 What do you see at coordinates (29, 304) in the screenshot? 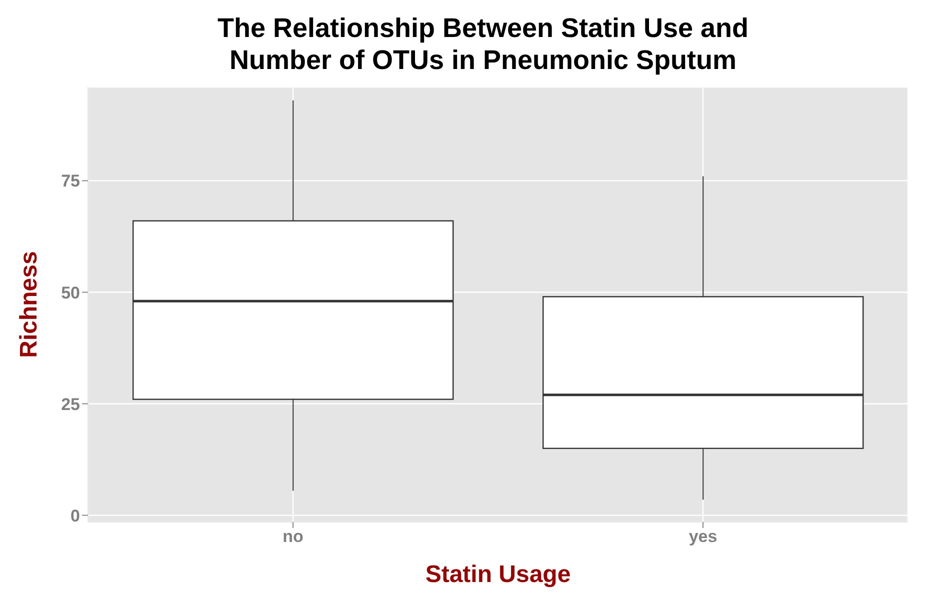
I see `y-axis-title: Richness` at bounding box center [29, 304].